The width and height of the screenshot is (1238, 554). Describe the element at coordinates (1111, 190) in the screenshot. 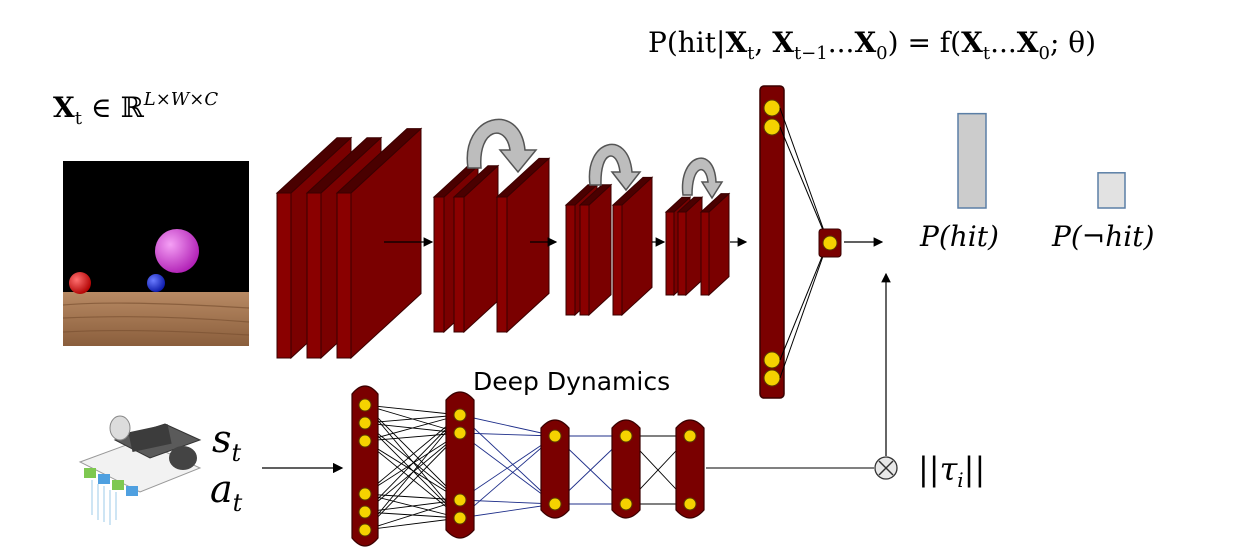

I see `bar-not-hit` at that location.